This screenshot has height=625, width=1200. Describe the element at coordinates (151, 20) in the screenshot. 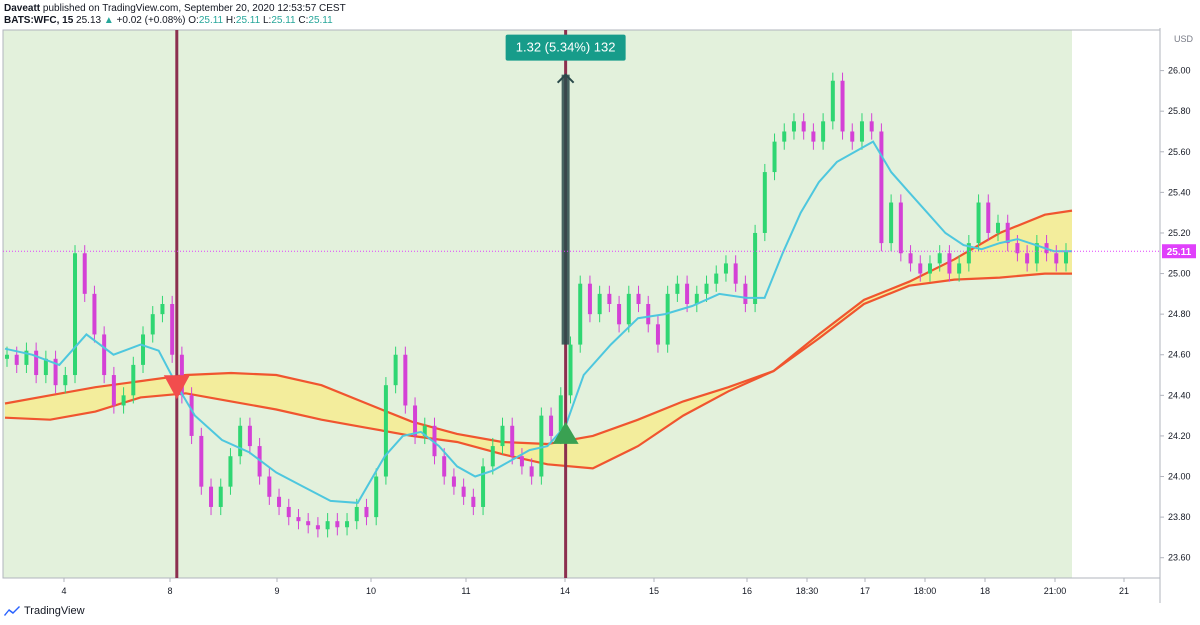

I see `price-change: +0.02 (+0.08%)` at that location.